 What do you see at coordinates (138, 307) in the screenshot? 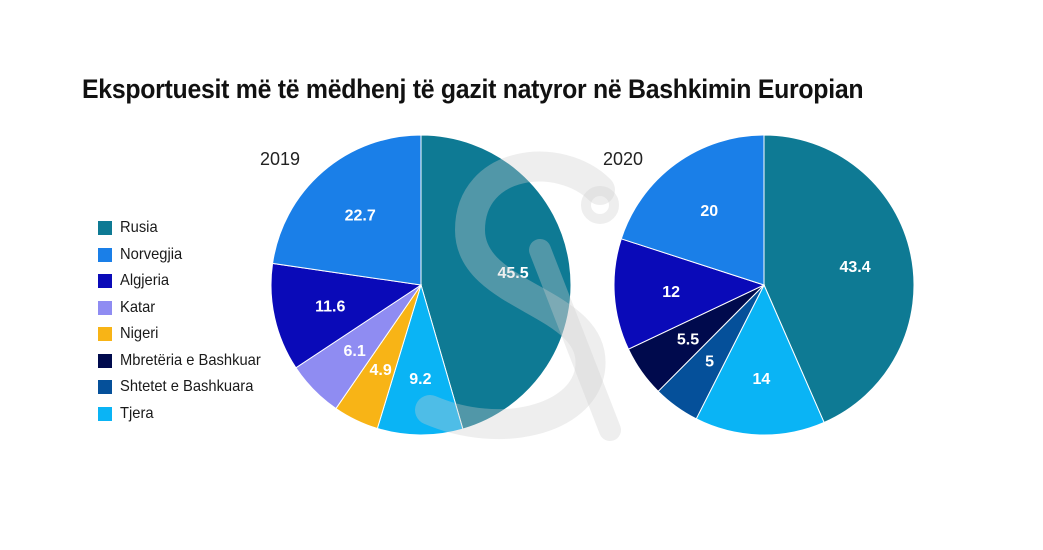
I see `legend-label: Katar` at bounding box center [138, 307].